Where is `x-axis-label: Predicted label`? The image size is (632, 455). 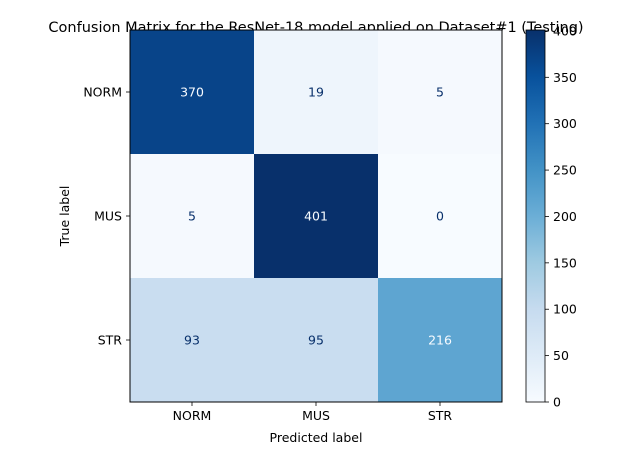
x-axis-label: Predicted label is located at coordinates (316, 437).